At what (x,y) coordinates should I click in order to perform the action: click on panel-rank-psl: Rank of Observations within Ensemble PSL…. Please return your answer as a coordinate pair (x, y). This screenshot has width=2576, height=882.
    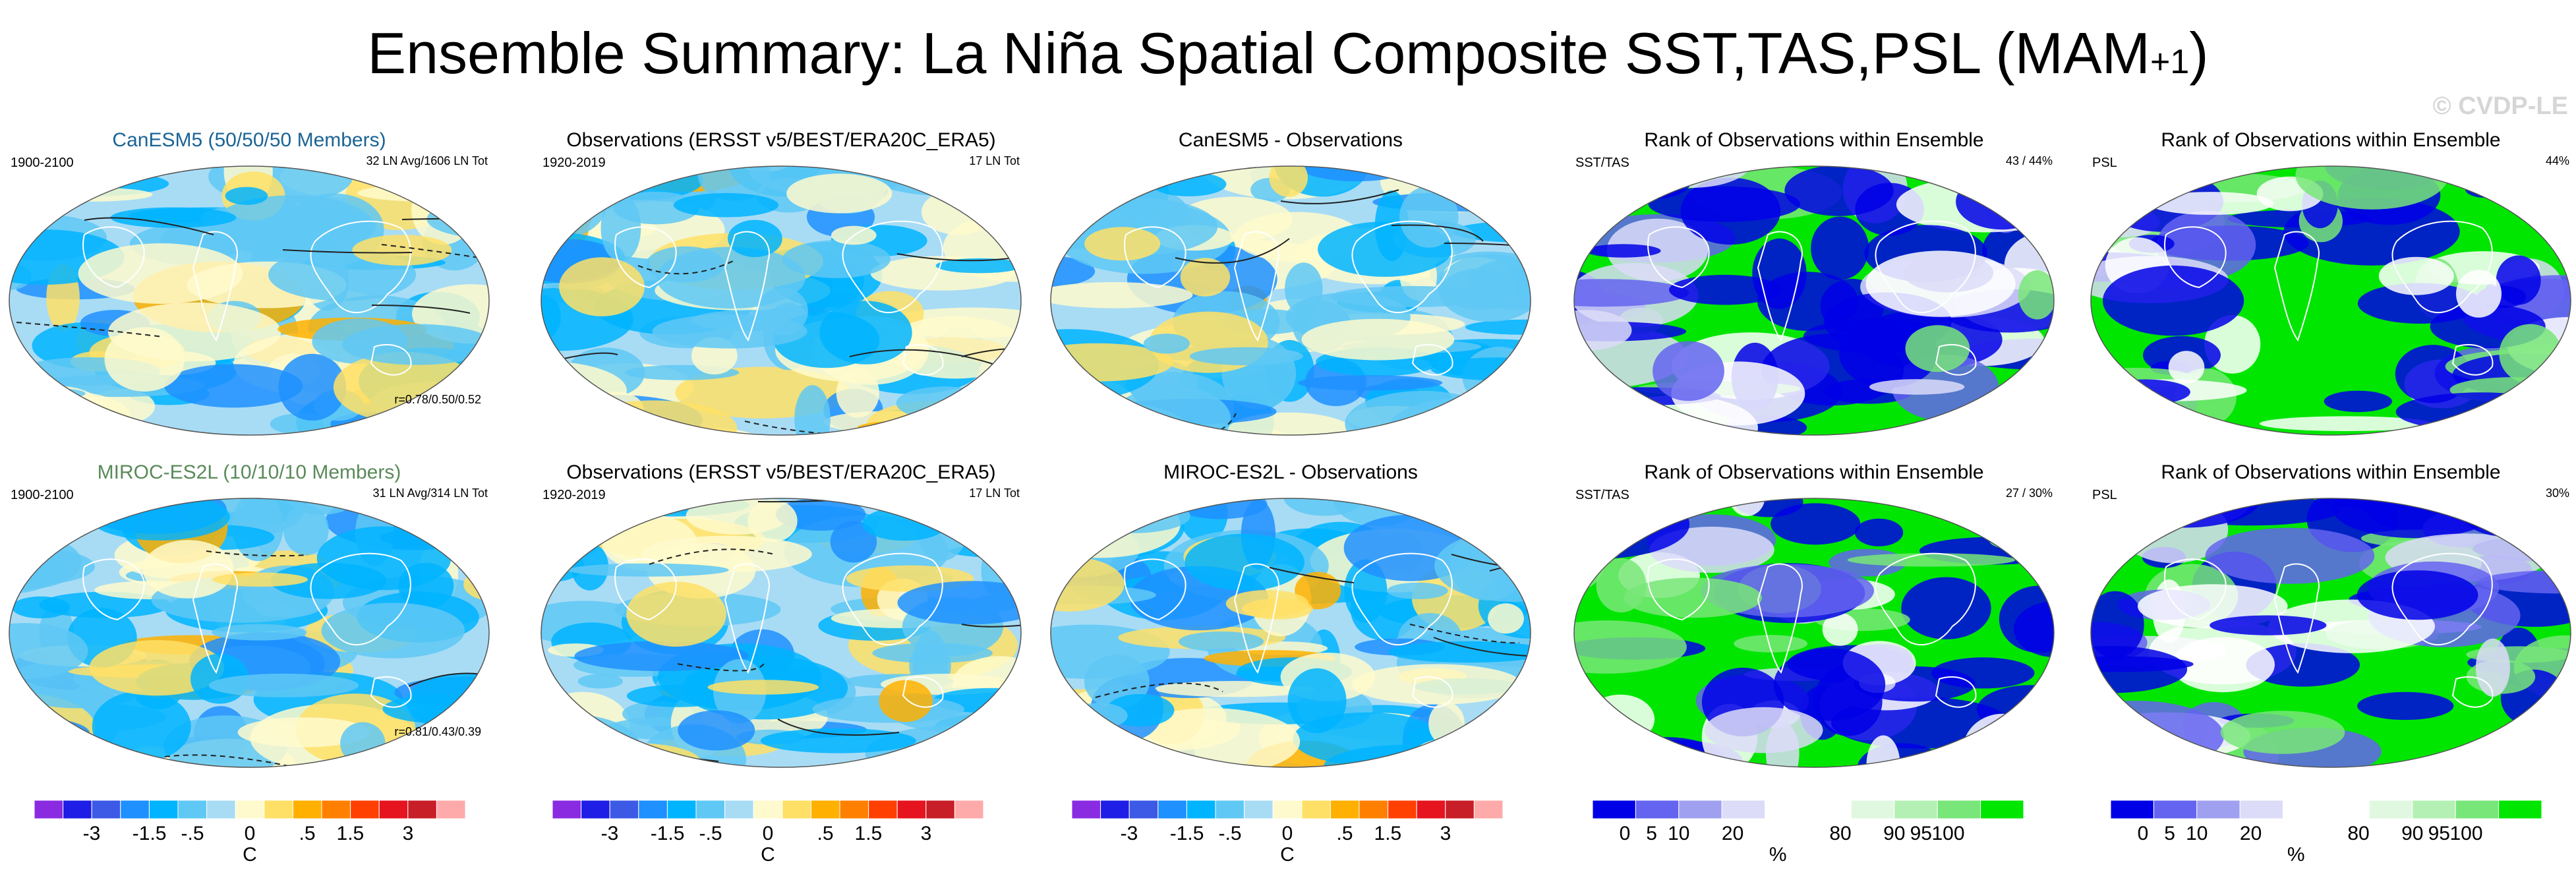
    Looking at the image, I should click on (2331, 286).